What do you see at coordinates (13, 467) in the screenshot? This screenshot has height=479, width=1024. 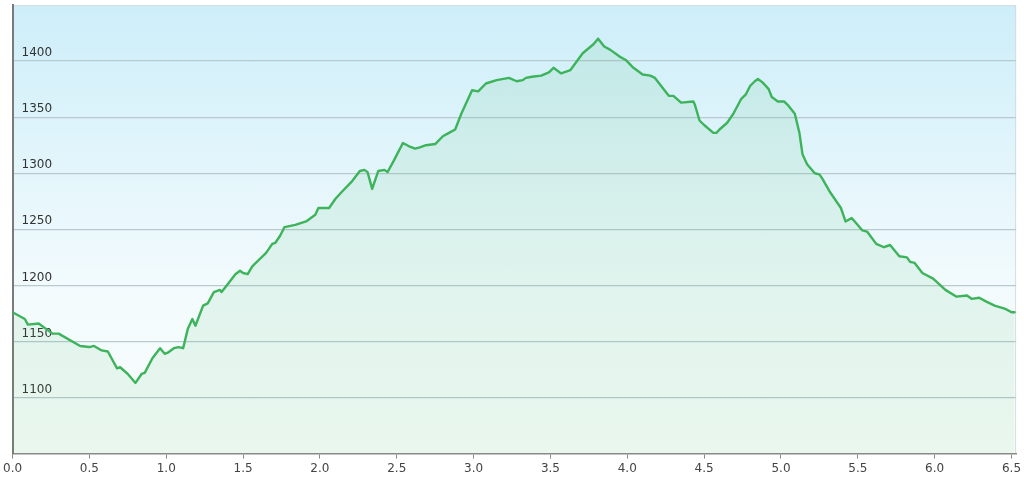 I see `x-tick-label: 0.0` at bounding box center [13, 467].